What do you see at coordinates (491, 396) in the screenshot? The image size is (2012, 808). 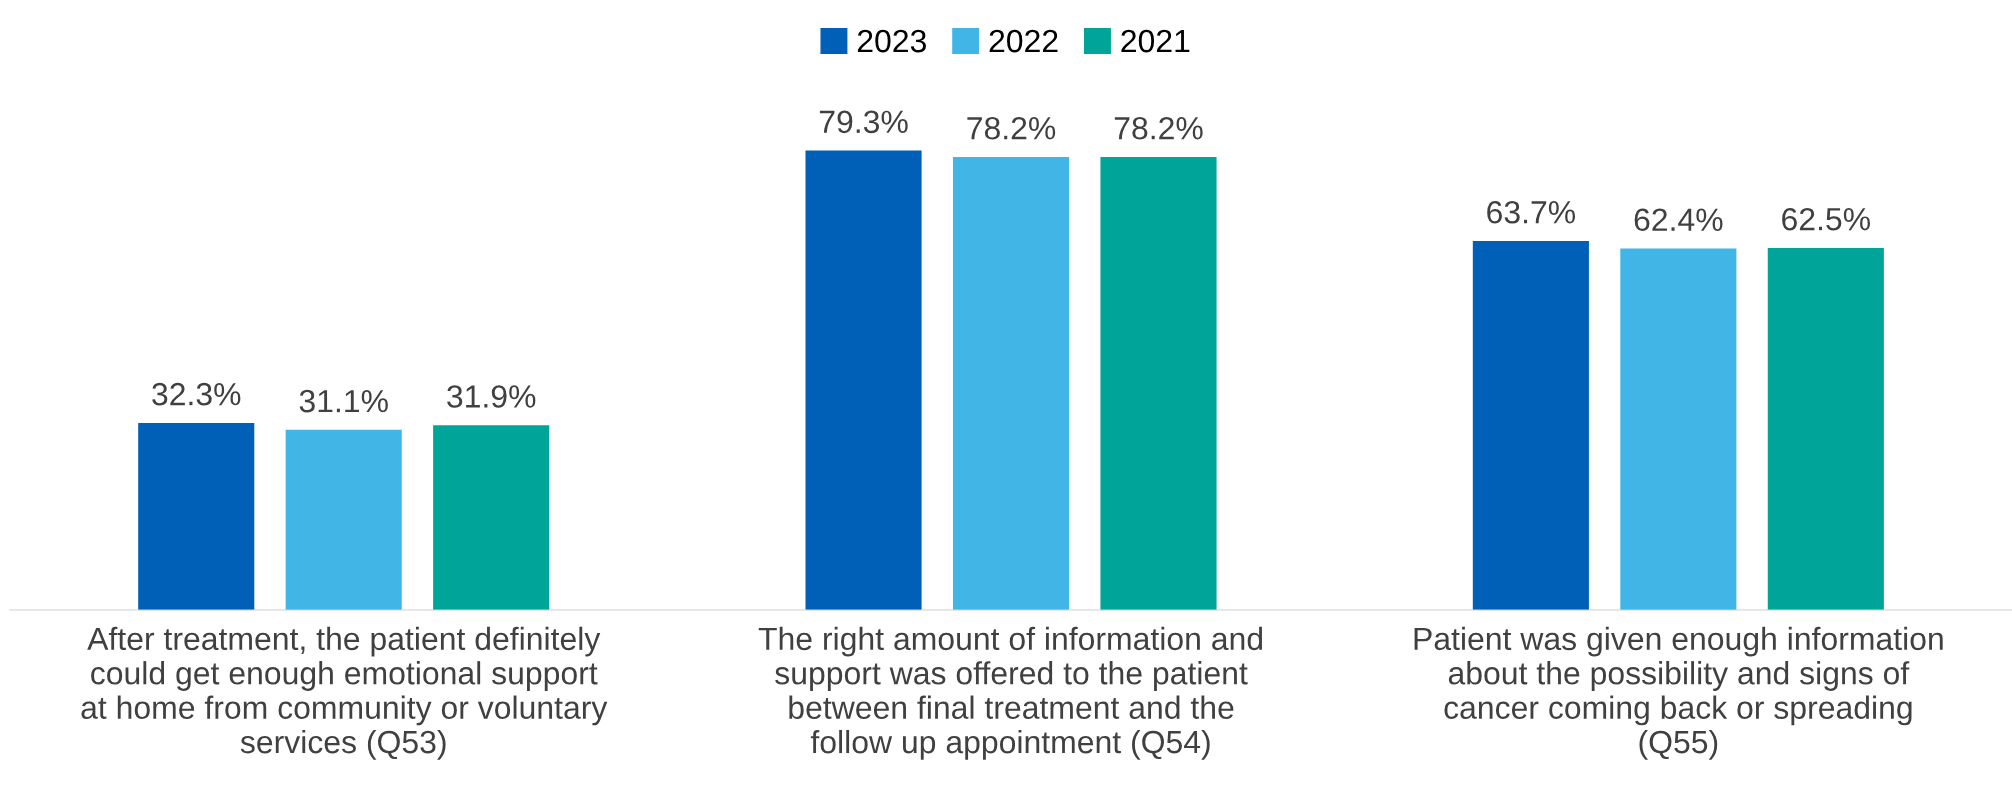 I see `data-label: 31.9%` at bounding box center [491, 396].